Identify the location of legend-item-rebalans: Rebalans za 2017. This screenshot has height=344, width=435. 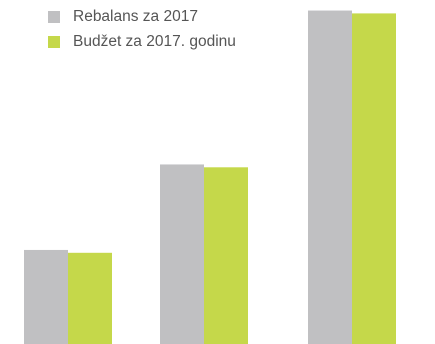
(142, 17).